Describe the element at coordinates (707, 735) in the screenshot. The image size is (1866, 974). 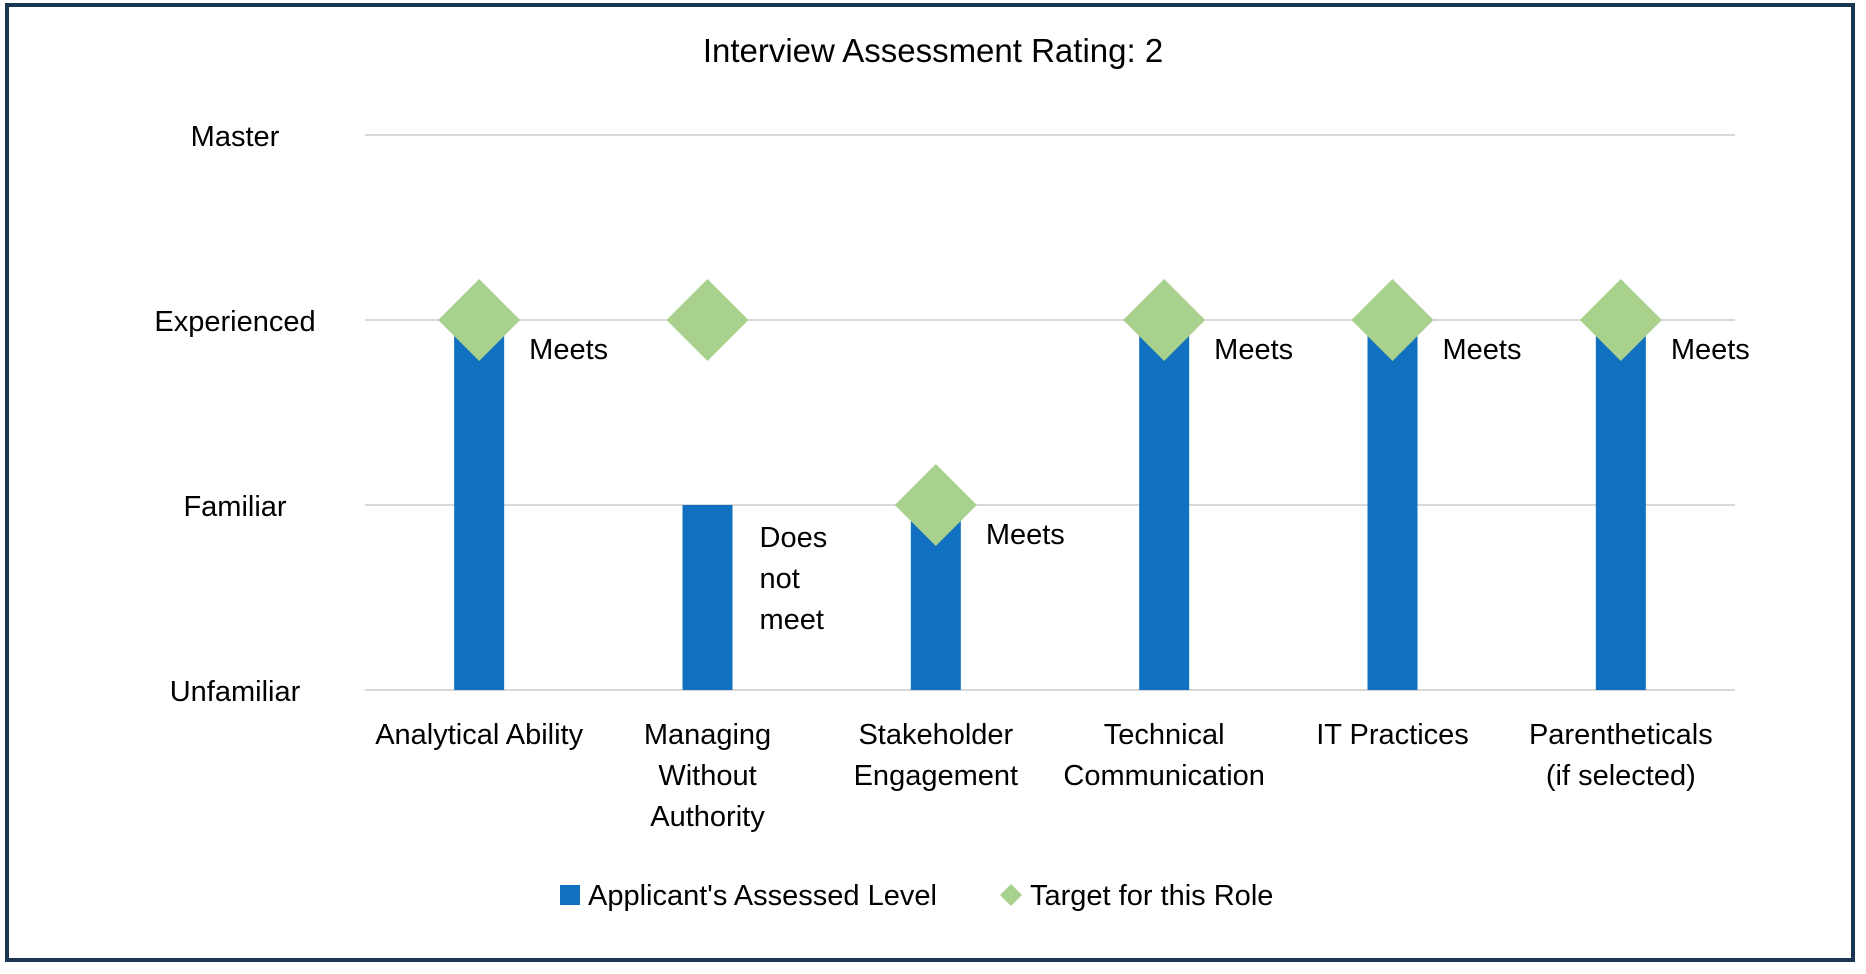
I see `x-tick-label: Managing` at that location.